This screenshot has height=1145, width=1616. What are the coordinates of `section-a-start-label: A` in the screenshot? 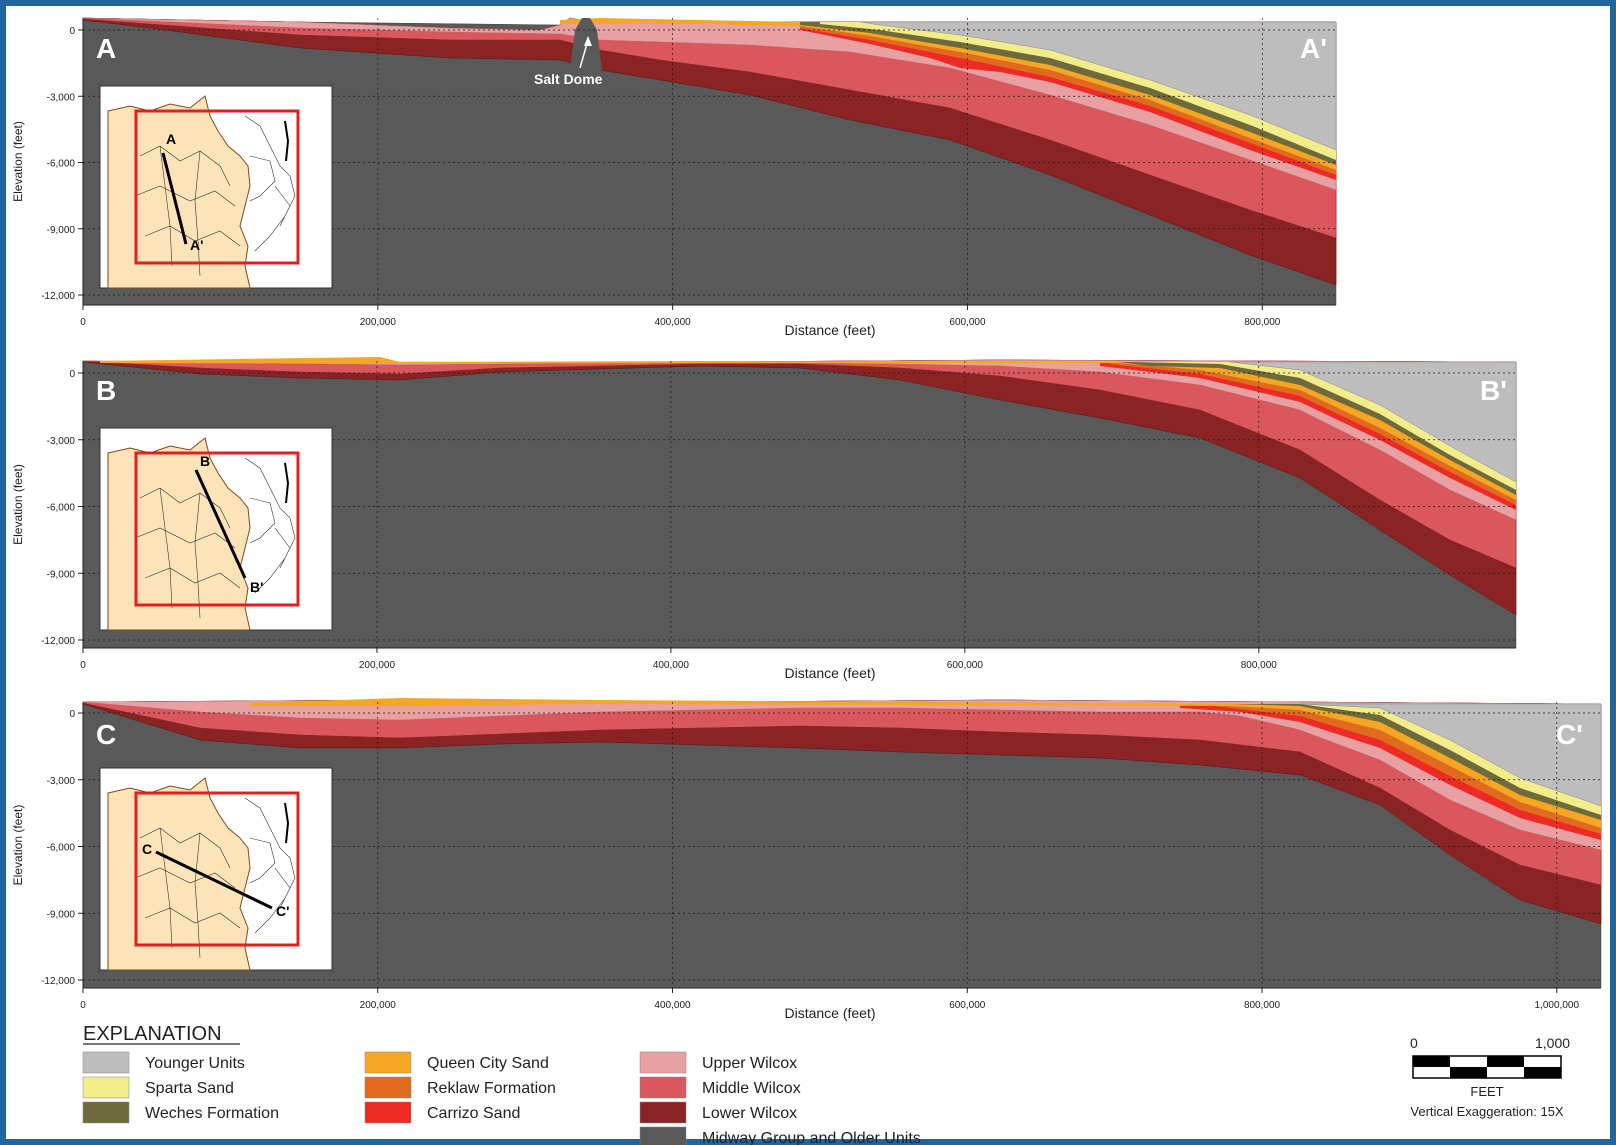 It's located at (106, 48).